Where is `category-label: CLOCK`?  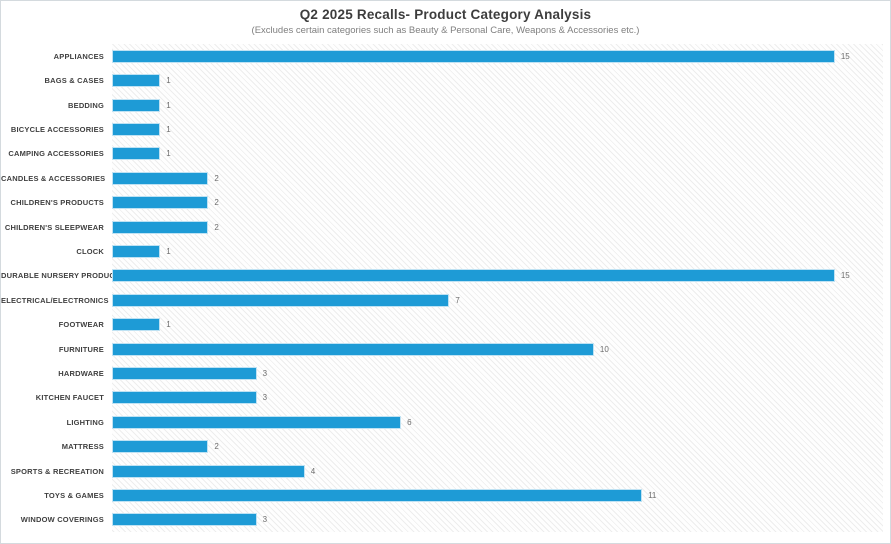 category-label: CLOCK is located at coordinates (90, 251).